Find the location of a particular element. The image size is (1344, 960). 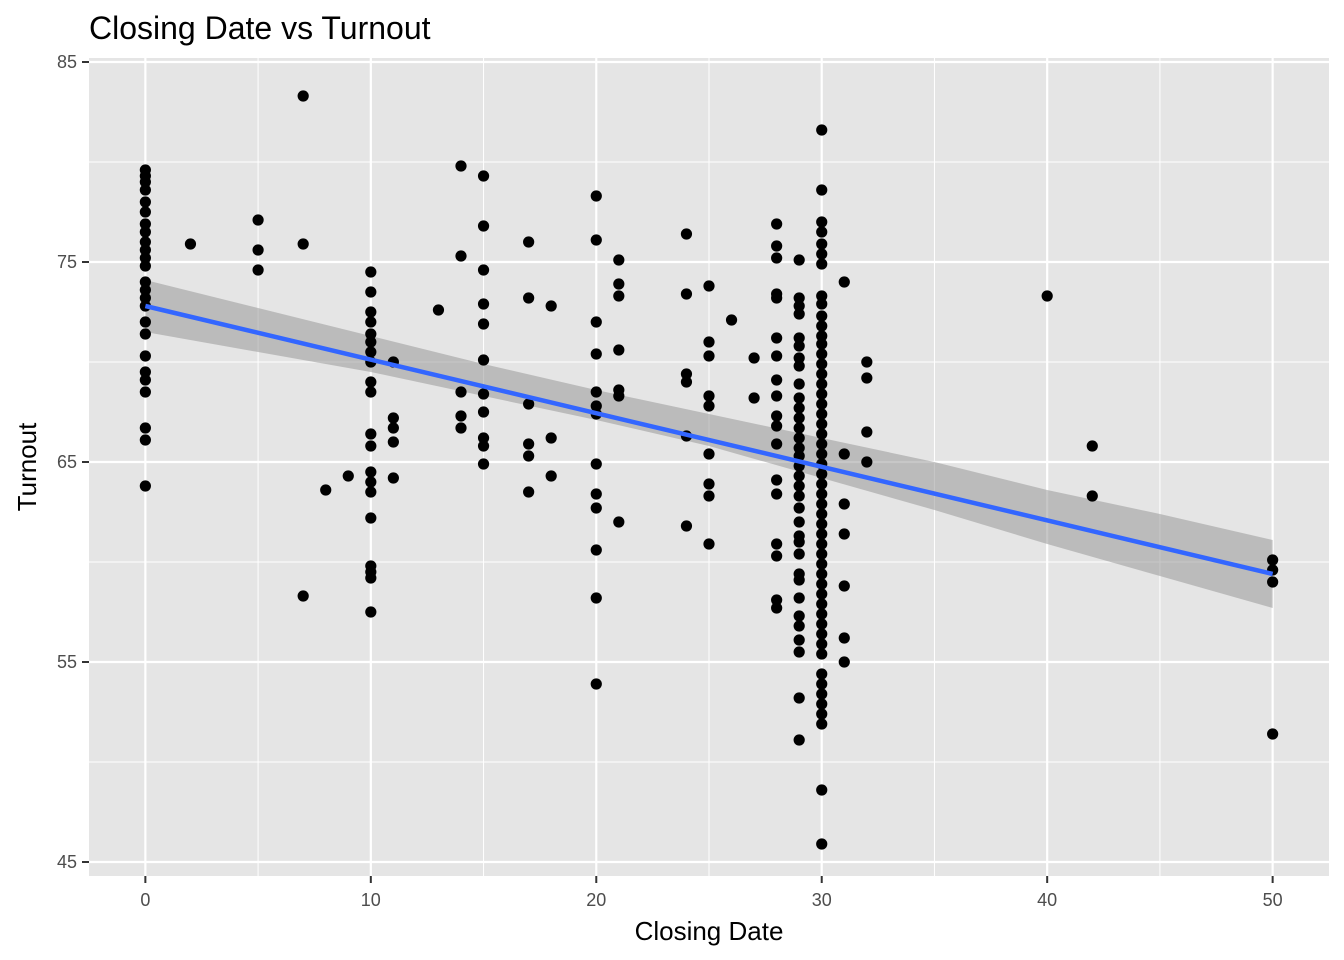

x-axis-title: Closing Date is located at coordinates (709, 931).